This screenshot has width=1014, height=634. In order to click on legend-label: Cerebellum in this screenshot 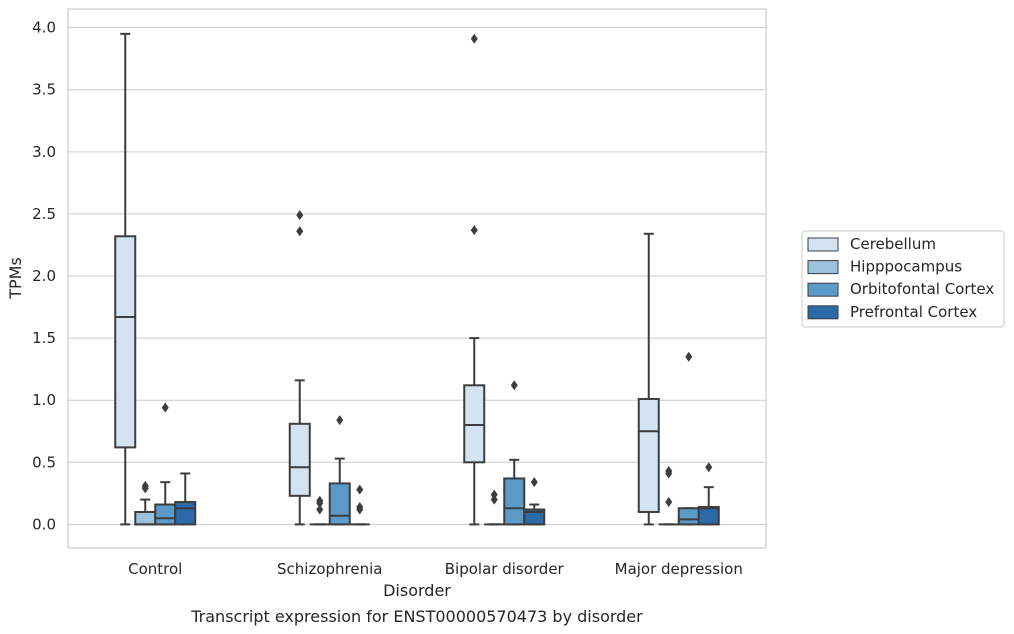, I will do `click(893, 244)`.